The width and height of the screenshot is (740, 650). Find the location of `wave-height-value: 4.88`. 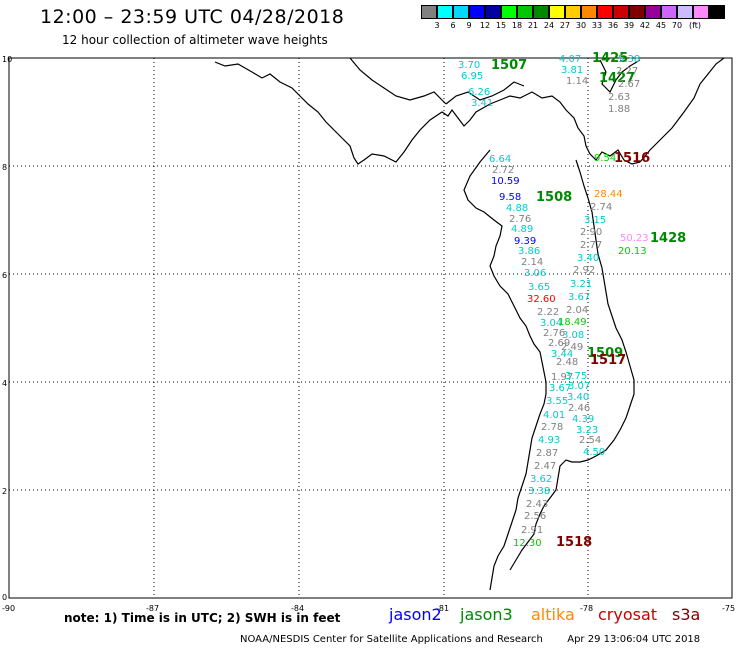

wave-height-value: 4.88 is located at coordinates (517, 208).